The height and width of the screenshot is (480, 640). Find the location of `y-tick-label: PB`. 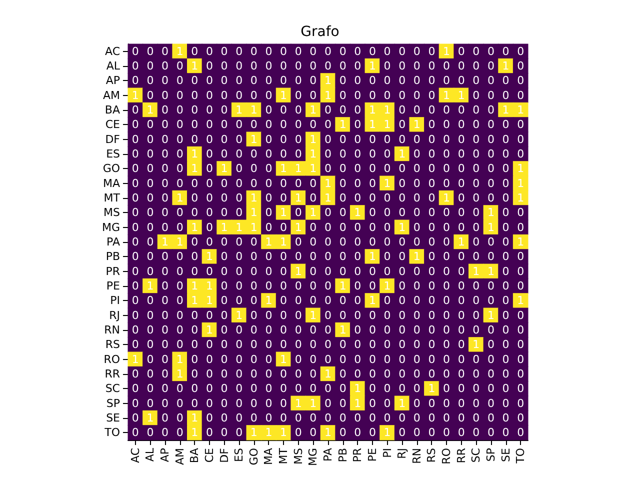

y-tick-label: PB is located at coordinates (113, 257).